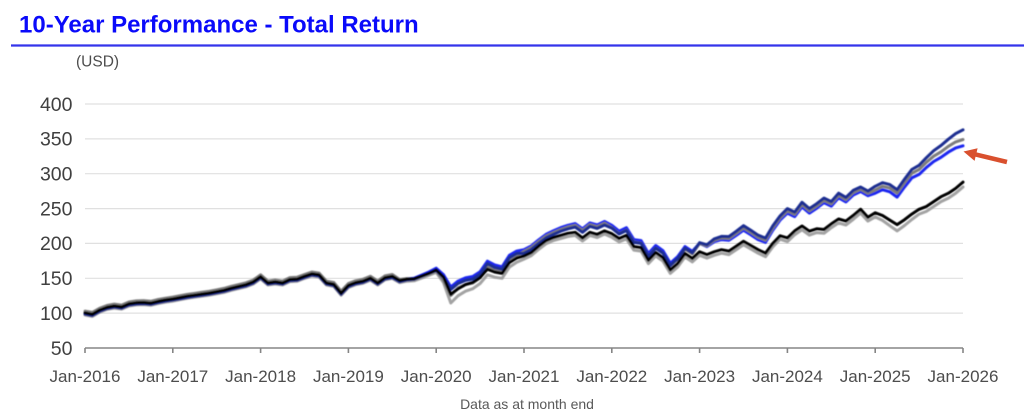 The height and width of the screenshot is (413, 1024). Describe the element at coordinates (219, 25) in the screenshot. I see `svg-text:10-Year Performance - Total Re: 10-Year Performance - Total Return` at that location.